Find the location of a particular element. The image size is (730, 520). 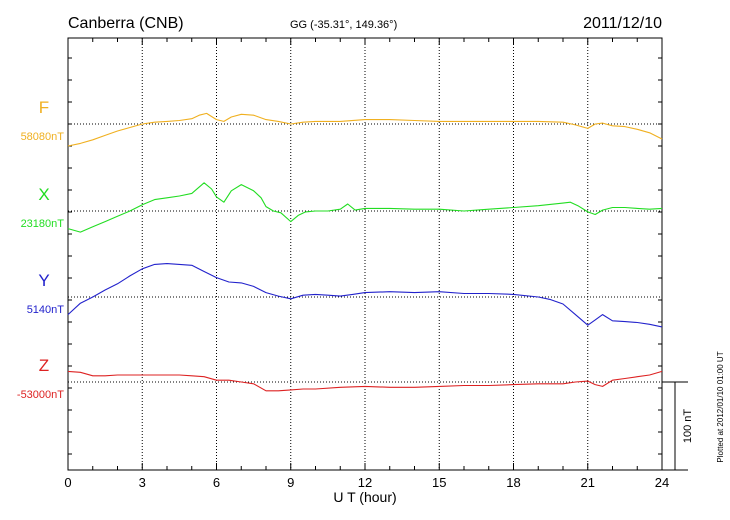

x-tick-label: 18 is located at coordinates (513, 482).